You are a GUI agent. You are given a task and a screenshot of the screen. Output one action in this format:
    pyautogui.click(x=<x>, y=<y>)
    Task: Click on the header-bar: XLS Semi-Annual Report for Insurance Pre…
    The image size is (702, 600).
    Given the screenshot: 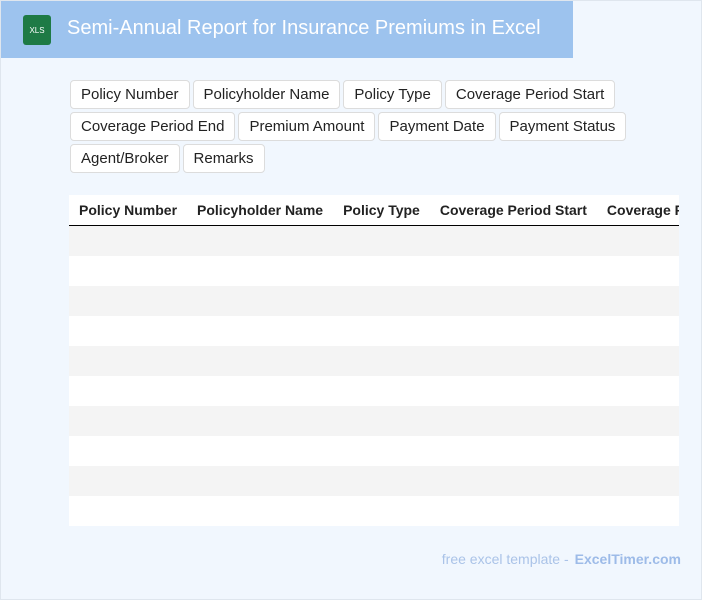 What is the action you would take?
    pyautogui.click(x=287, y=29)
    